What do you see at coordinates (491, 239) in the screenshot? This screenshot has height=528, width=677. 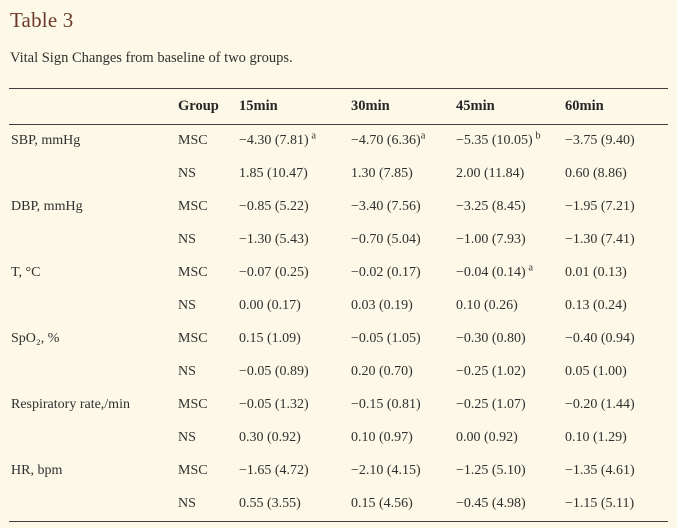 I see `value-text: −1.00 (7.93)` at bounding box center [491, 239].